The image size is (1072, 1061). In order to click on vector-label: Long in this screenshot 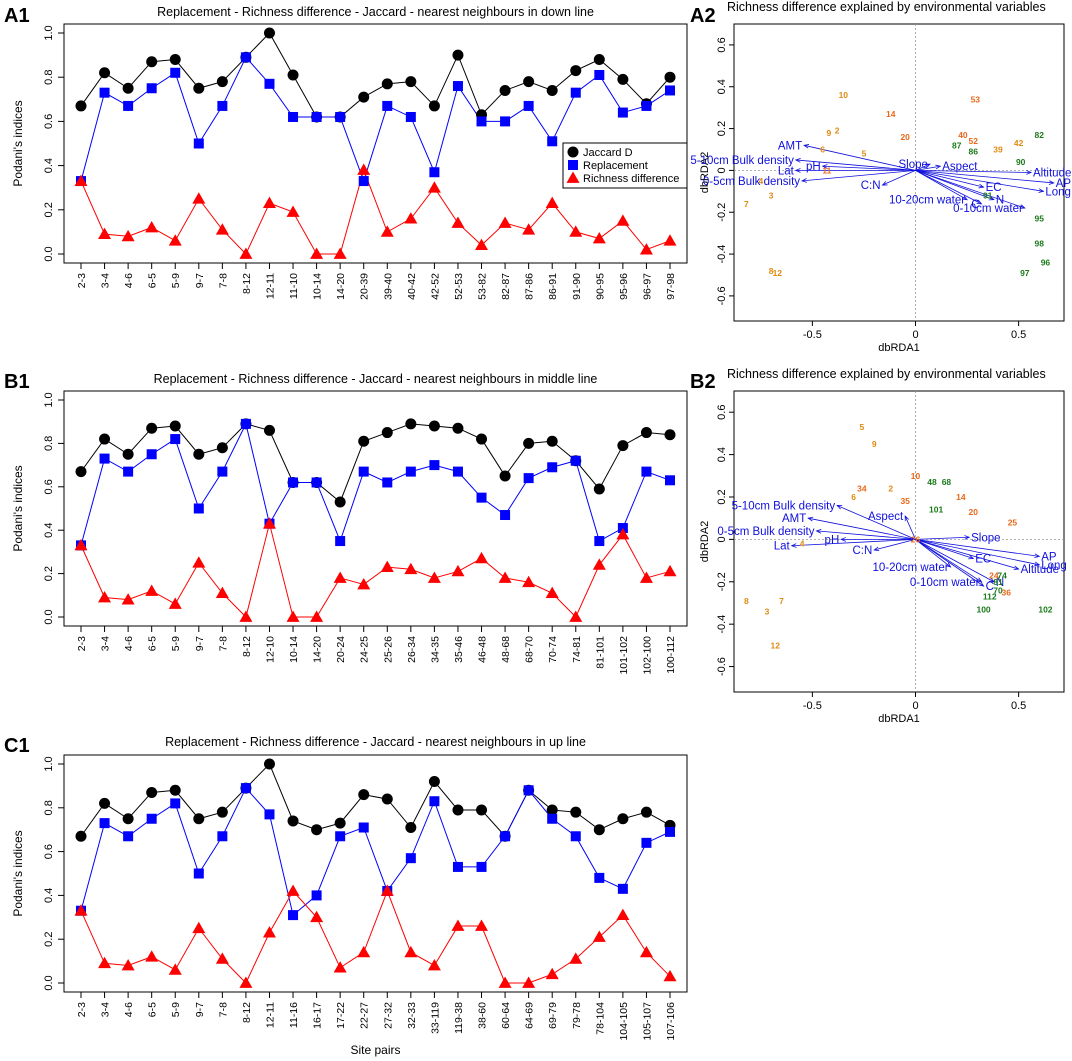, I will do `click(1054, 566)`.